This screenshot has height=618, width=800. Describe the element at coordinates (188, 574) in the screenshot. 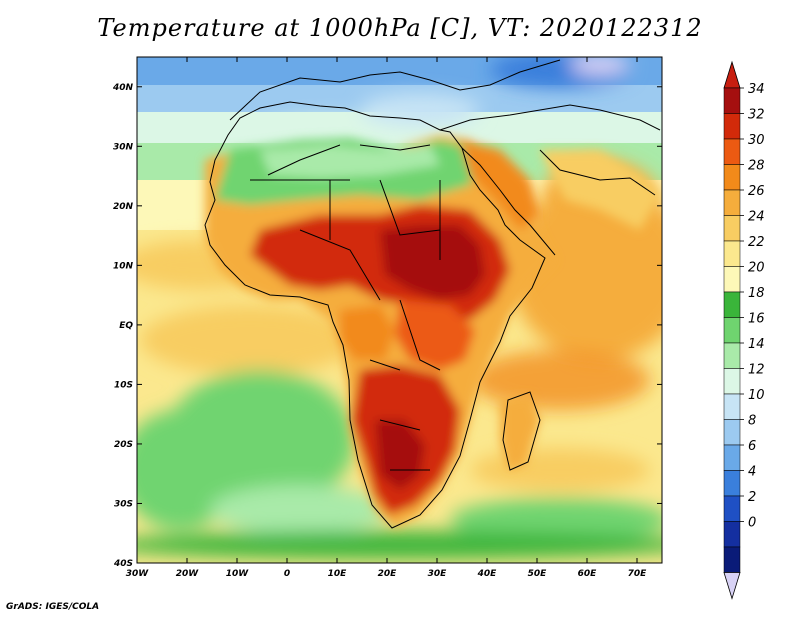

I see `lon-tick-label: 20W` at that location.